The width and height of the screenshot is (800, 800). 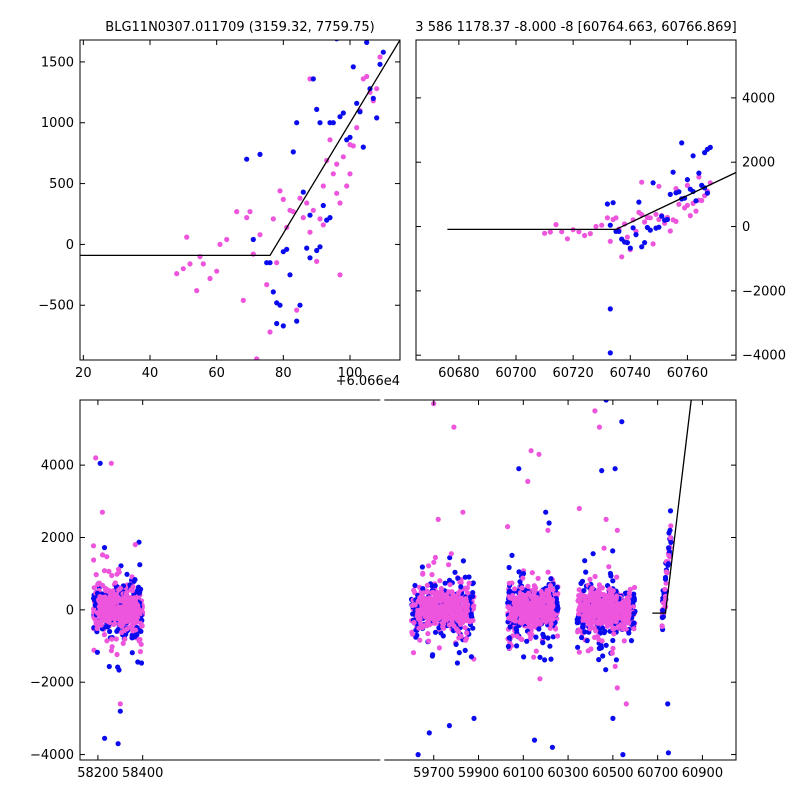 What do you see at coordinates (687, 373) in the screenshot?
I see `x-tick-label: 60760` at bounding box center [687, 373].